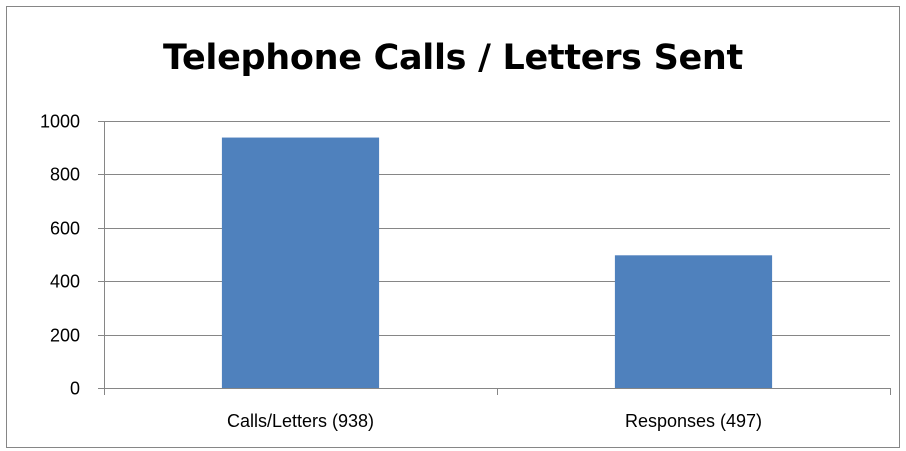 The width and height of the screenshot is (906, 451). What do you see at coordinates (65, 175) in the screenshot?
I see `y-tick-label-800: 800` at bounding box center [65, 175].